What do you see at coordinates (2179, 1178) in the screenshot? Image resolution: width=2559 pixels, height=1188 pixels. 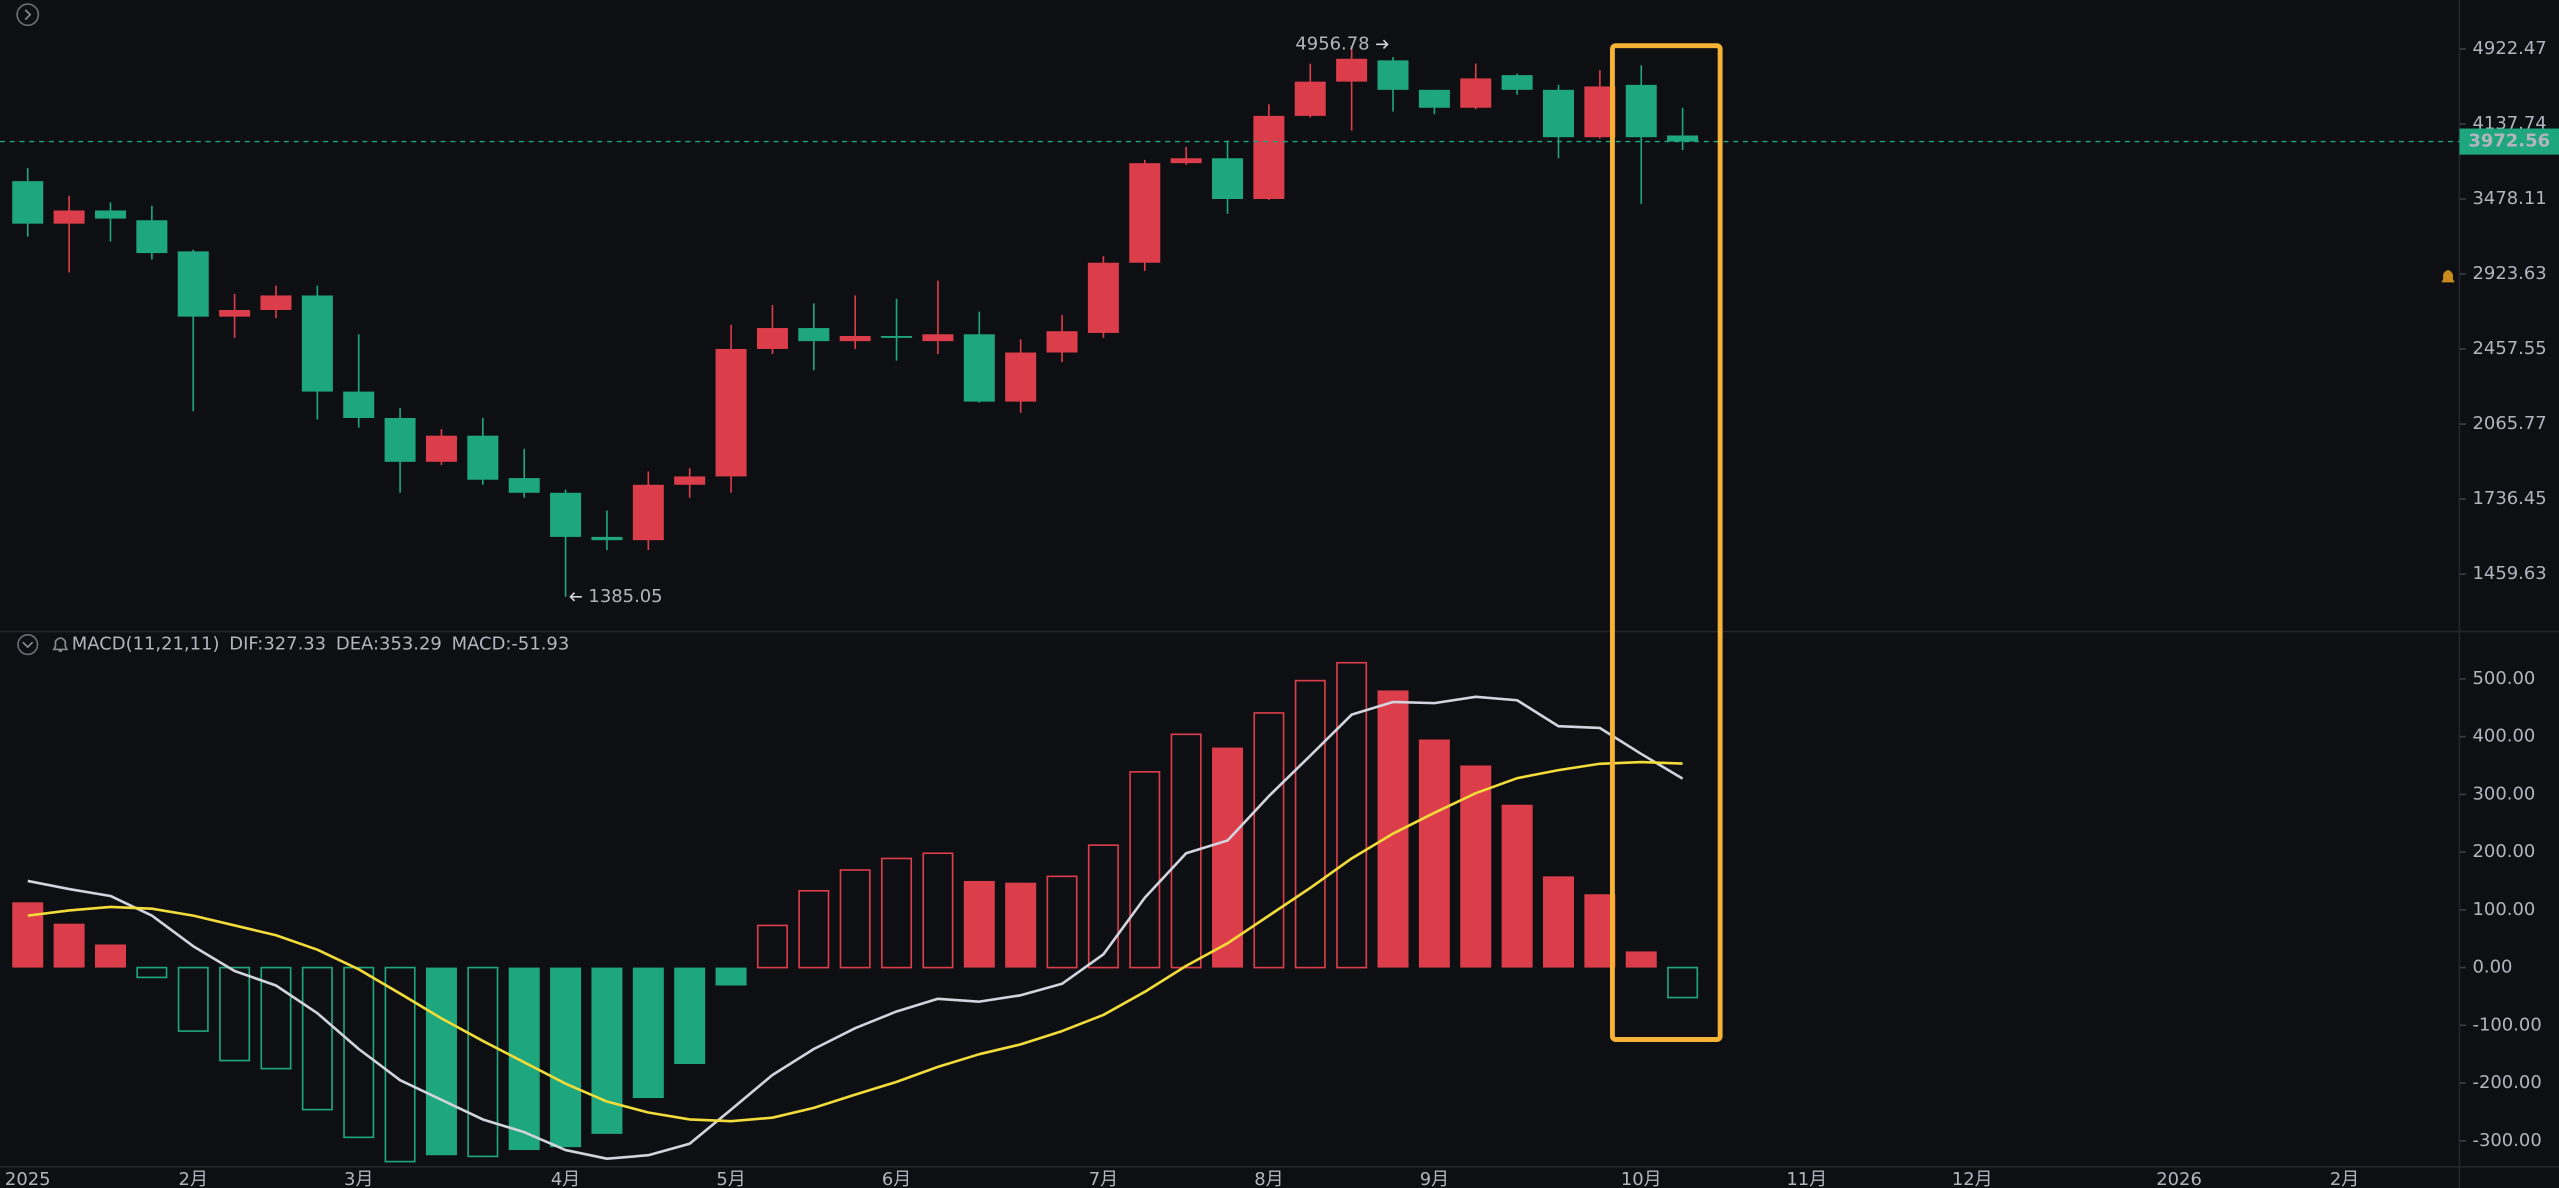 I see `x-tick-label: 2026` at bounding box center [2179, 1178].